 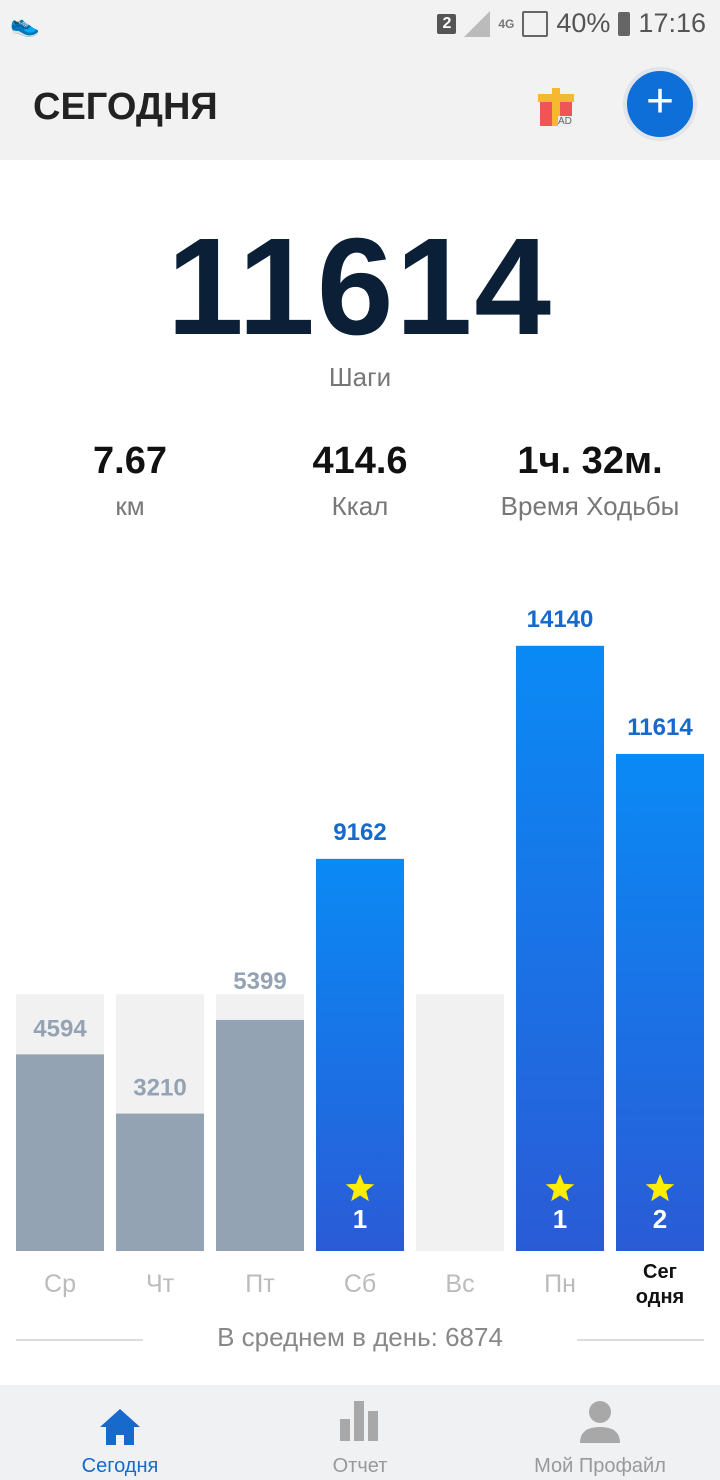 I want to click on calories-value: 414.6, so click(x=360, y=461).